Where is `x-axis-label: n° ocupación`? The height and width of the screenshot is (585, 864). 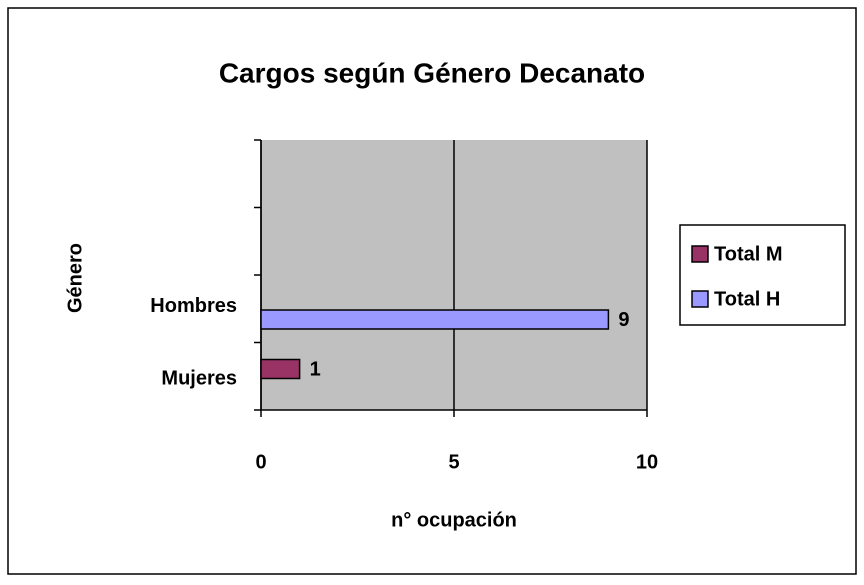 x-axis-label: n° ocupación is located at coordinates (454, 520).